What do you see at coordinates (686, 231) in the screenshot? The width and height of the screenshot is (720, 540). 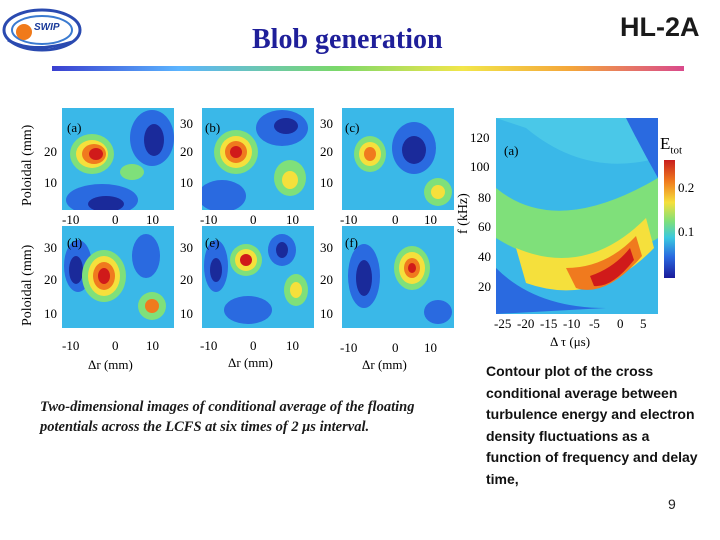 I see `colorbar-tick: 0.1` at bounding box center [686, 231].